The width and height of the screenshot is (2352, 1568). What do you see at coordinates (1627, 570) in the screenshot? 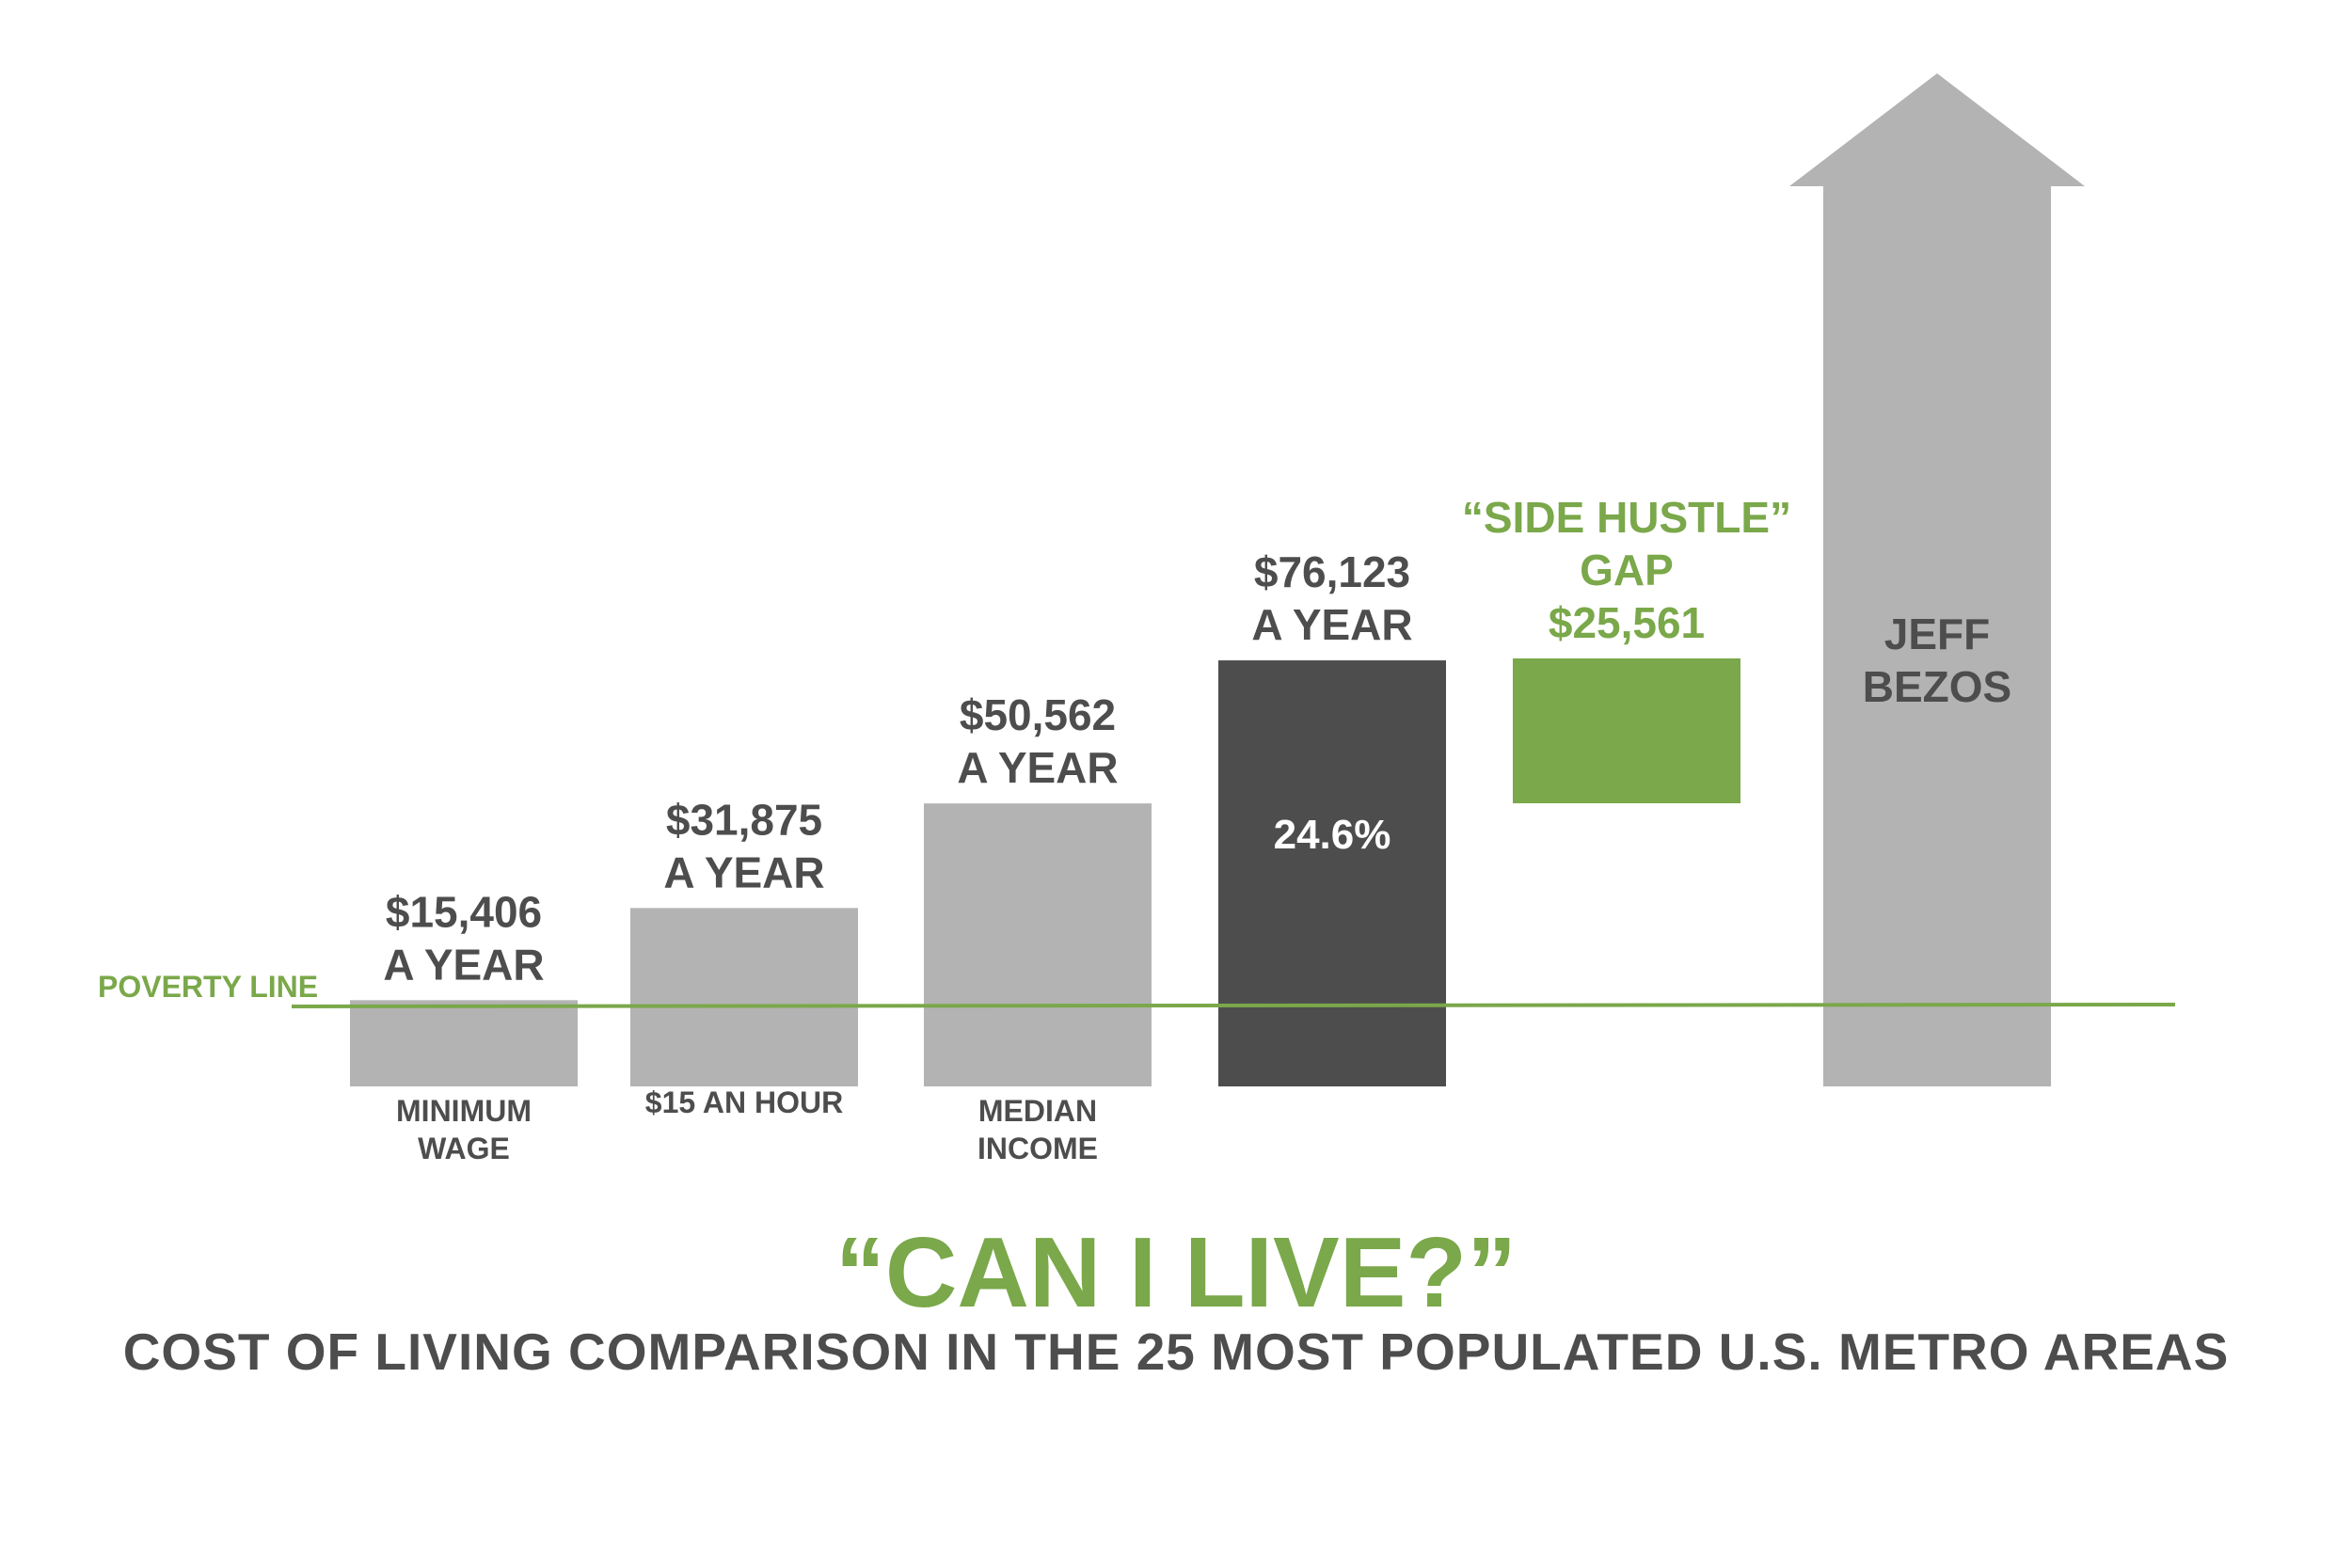
I see `bar-side-hustle-gap-value-label: GAP` at bounding box center [1627, 570].